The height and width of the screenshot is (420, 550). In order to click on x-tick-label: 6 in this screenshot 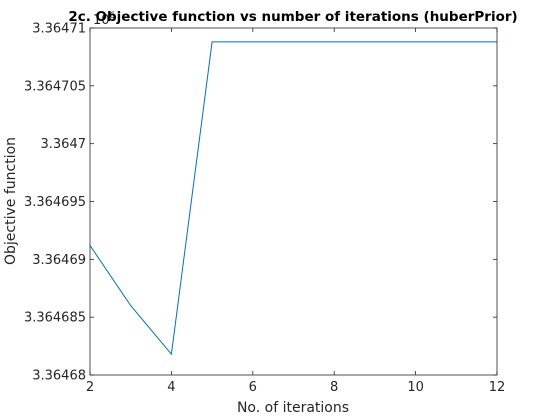, I will do `click(253, 387)`.